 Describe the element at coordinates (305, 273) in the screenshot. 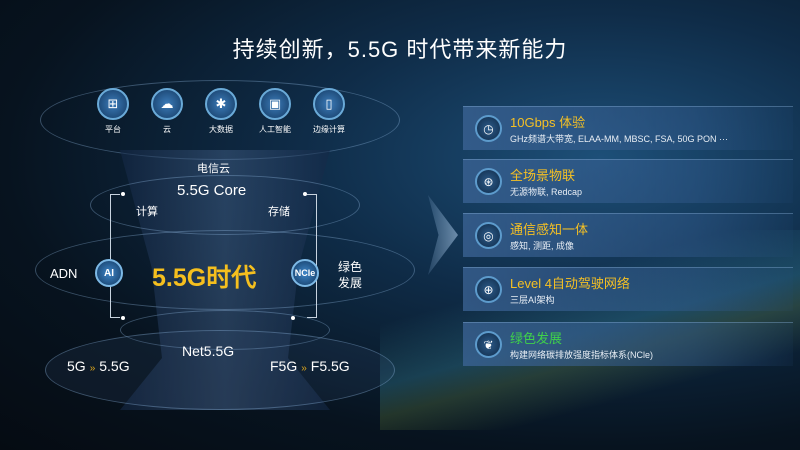

I see `ncle-badge: NCle` at that location.